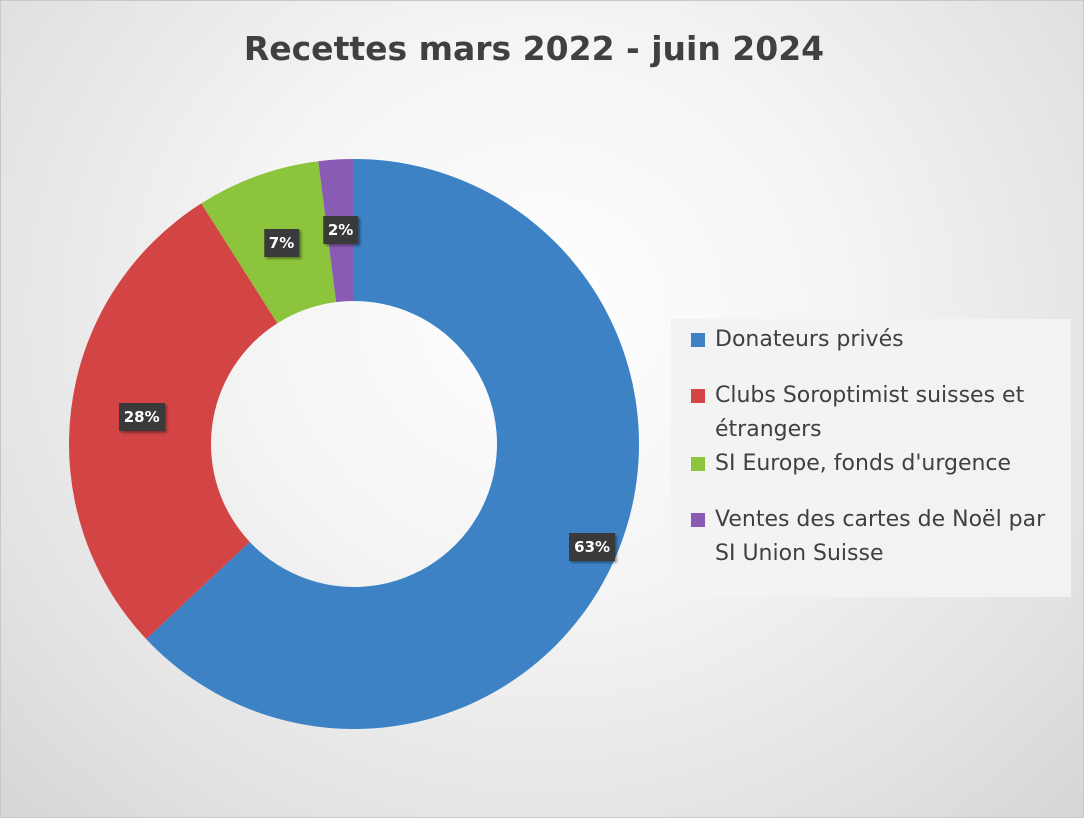  I want to click on data-label: 28%, so click(141, 417).